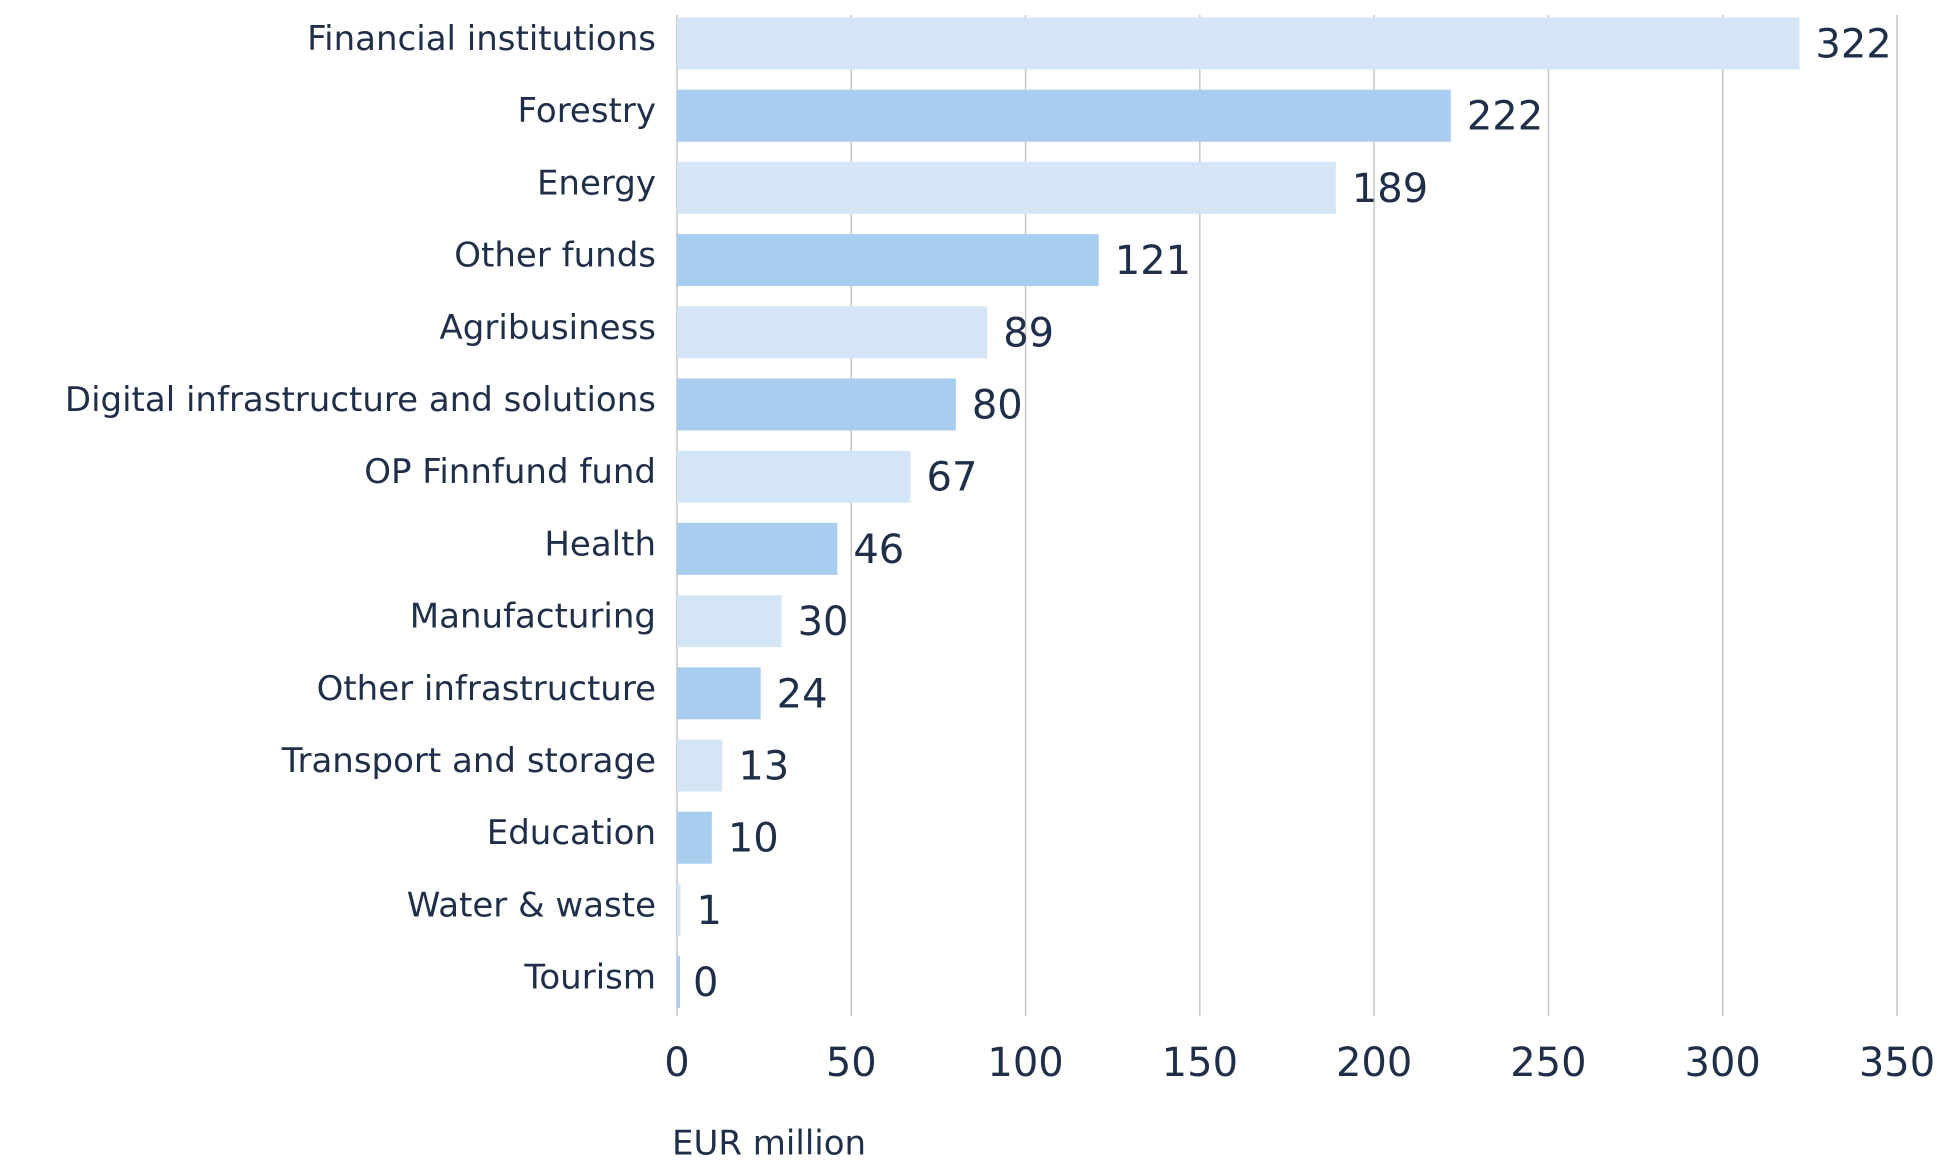  What do you see at coordinates (1028, 333) in the screenshot?
I see `data-label: 89` at bounding box center [1028, 333].